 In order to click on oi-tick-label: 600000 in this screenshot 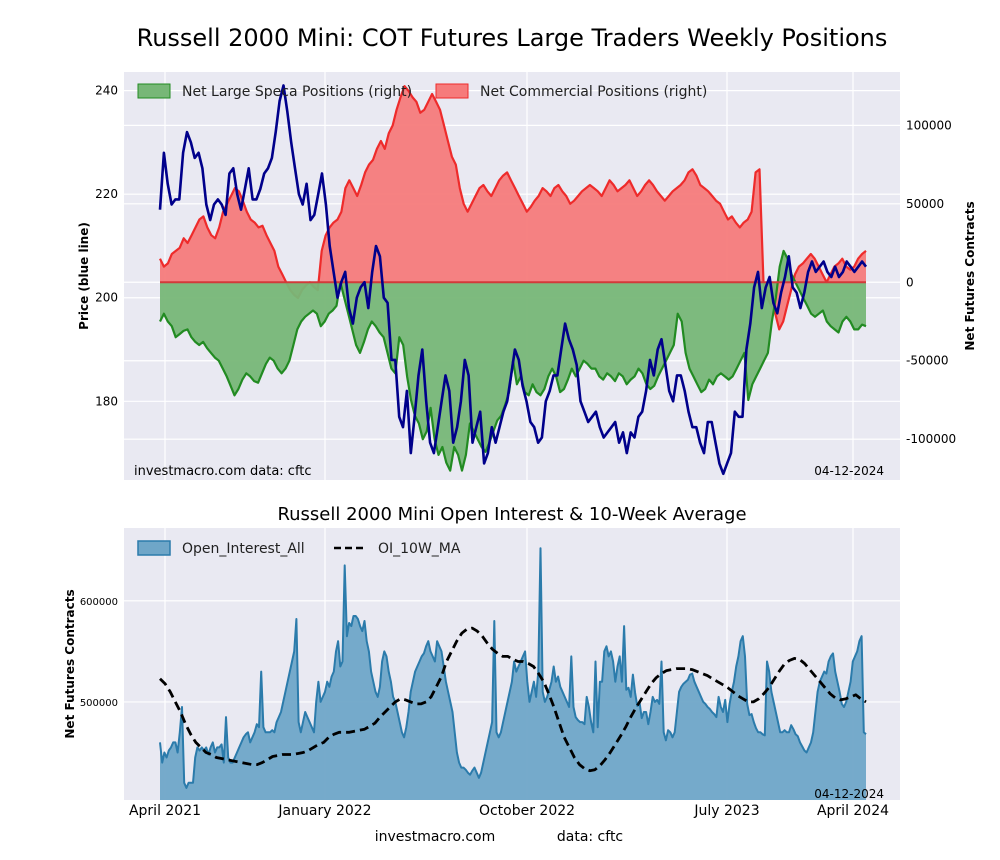, I will do `click(99, 602)`.